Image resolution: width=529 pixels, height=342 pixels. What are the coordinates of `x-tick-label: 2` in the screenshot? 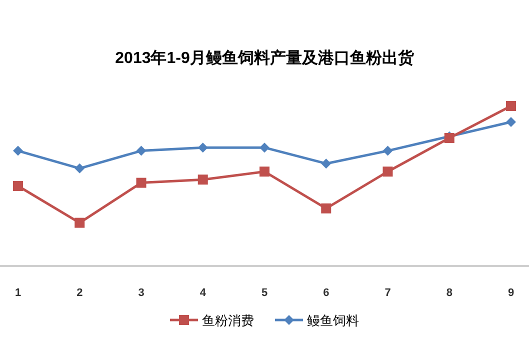 It's located at (79, 293).